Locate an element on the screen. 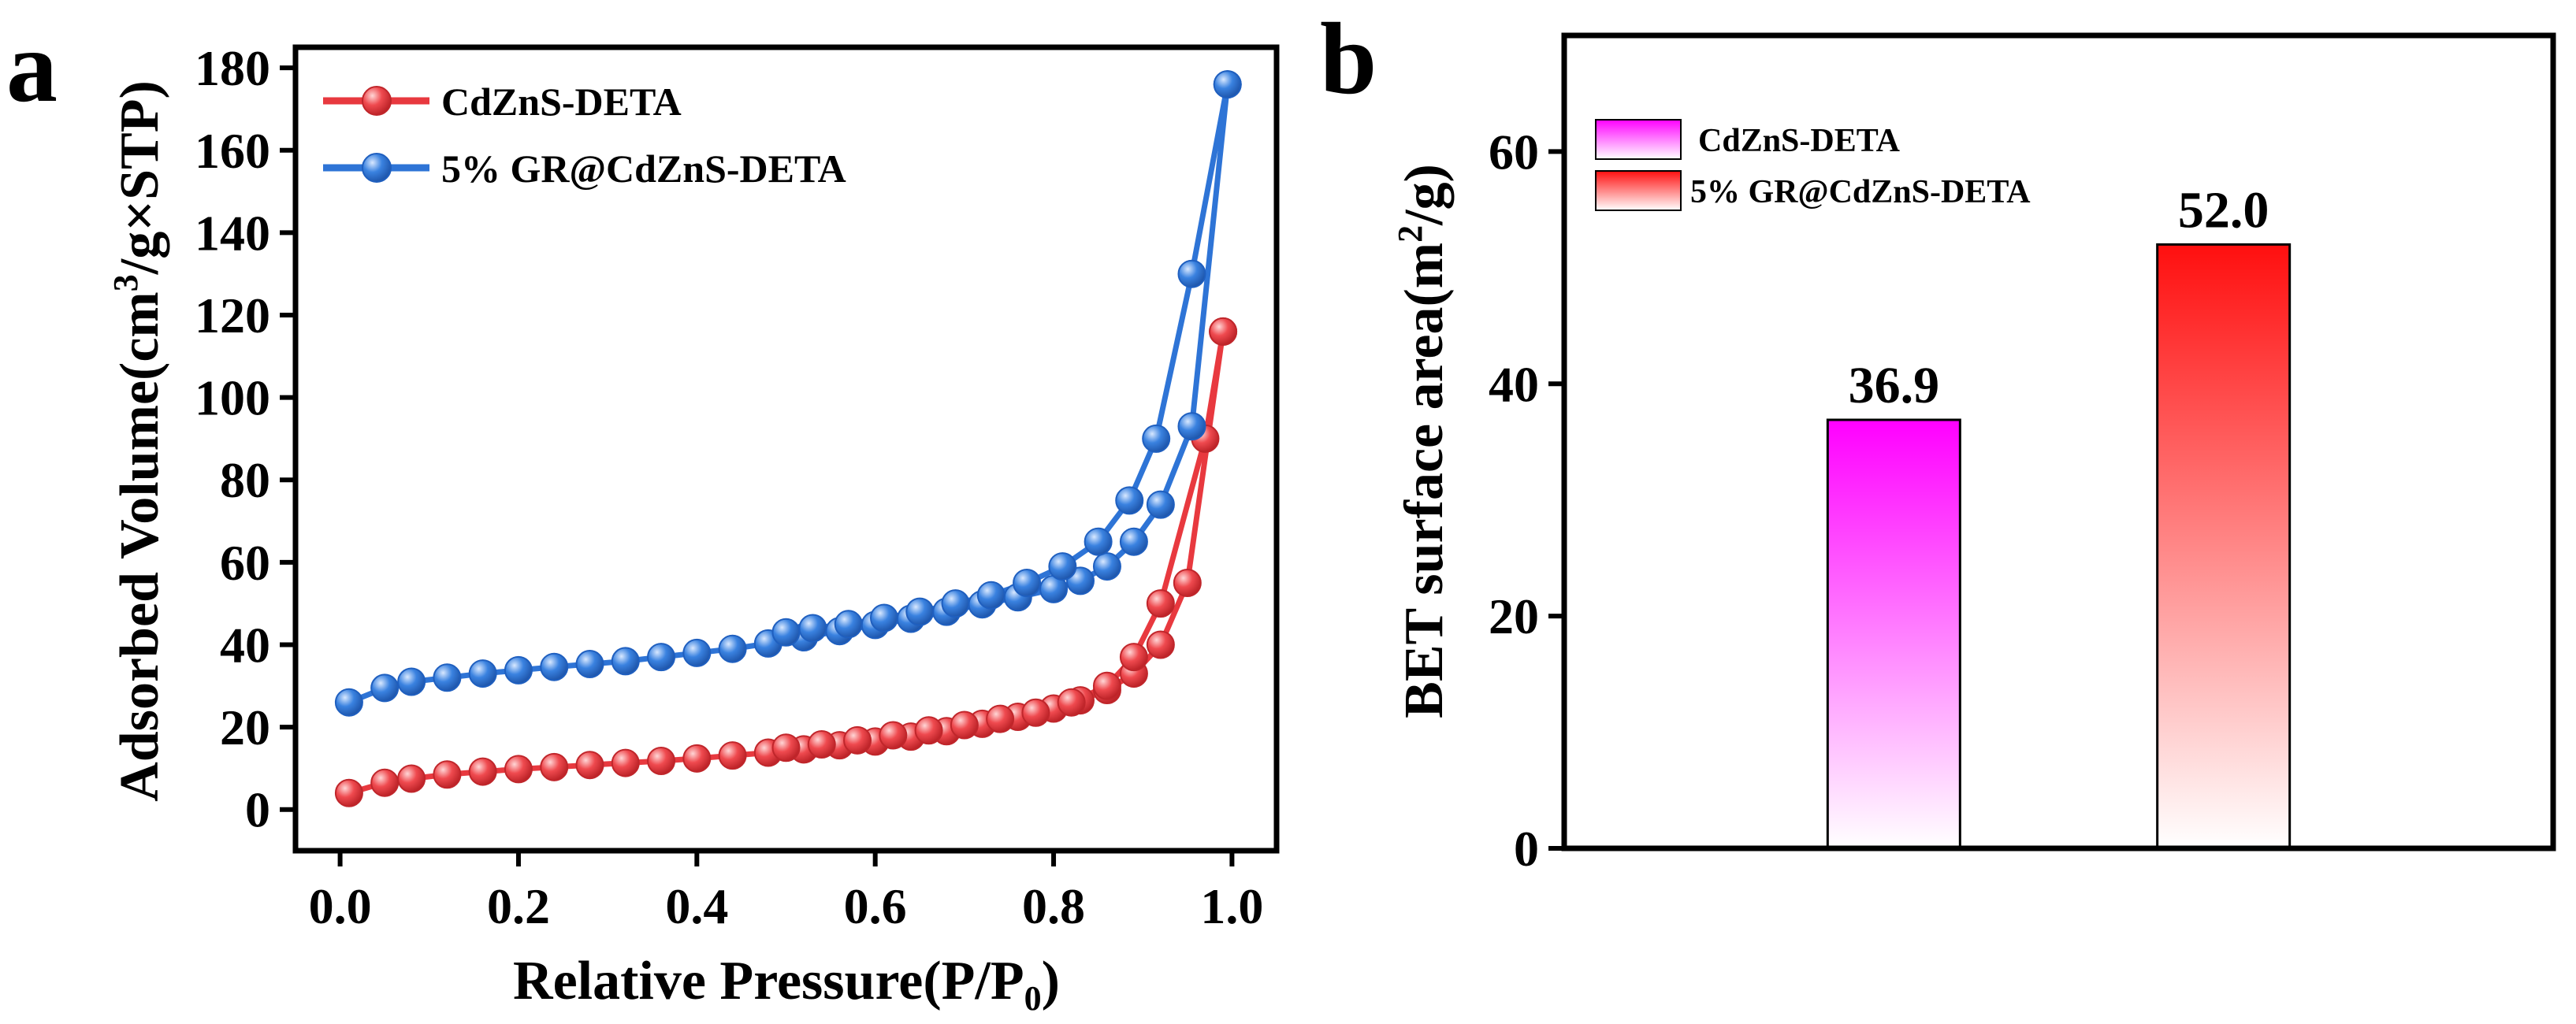 The height and width of the screenshot is (1024, 2576). panel-b-y-axis-unit-pre: m is located at coordinates (1424, 265).